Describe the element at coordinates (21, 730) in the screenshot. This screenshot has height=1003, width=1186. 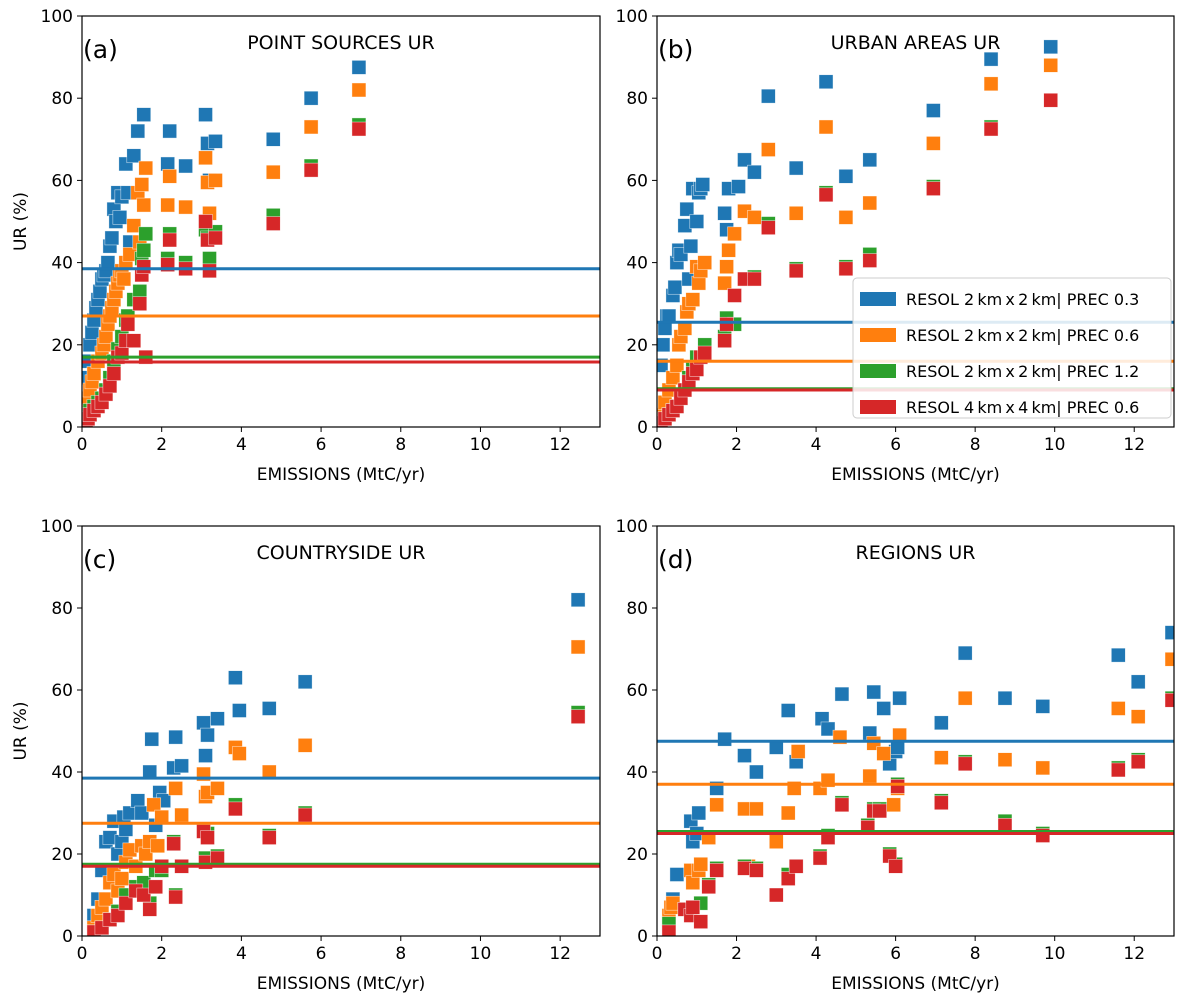
I see `y-axis-label: UR (%)` at that location.